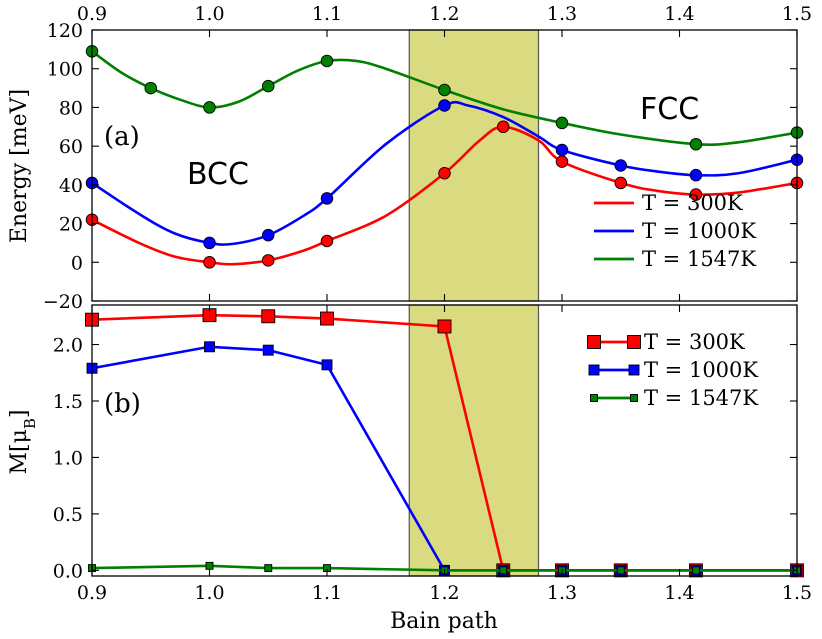 The image size is (822, 639). Describe the element at coordinates (669, 109) in the screenshot. I see `fcc-annotation: FCC` at that location.